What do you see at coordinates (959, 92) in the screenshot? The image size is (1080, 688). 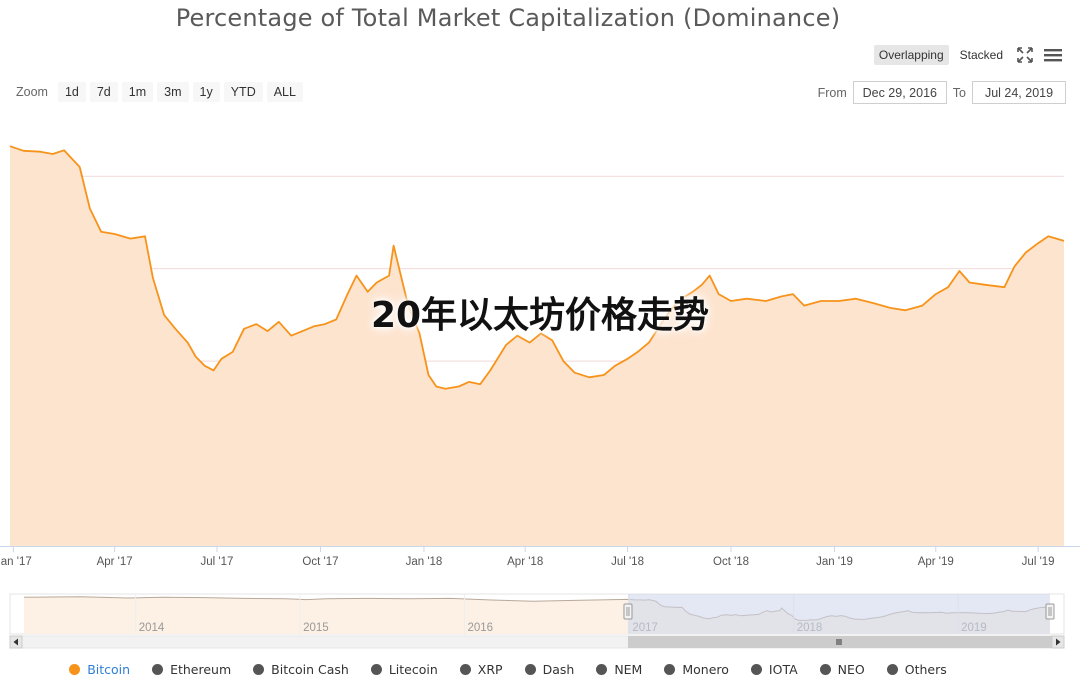 I see `to-label: To` at bounding box center [959, 92].